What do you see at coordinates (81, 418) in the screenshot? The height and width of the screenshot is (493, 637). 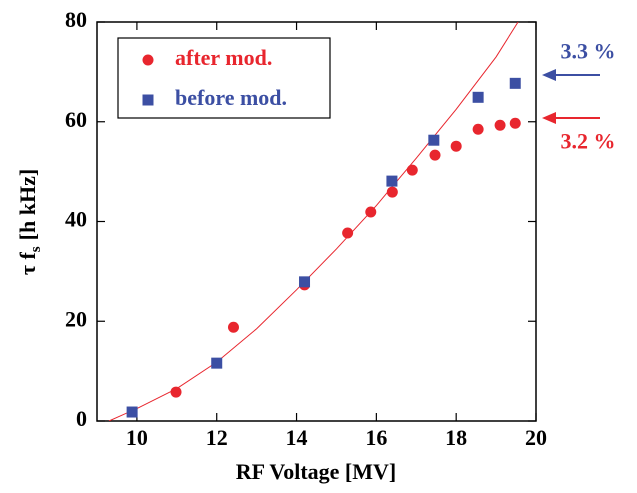 I see `y-tick-label: 0` at bounding box center [81, 418].